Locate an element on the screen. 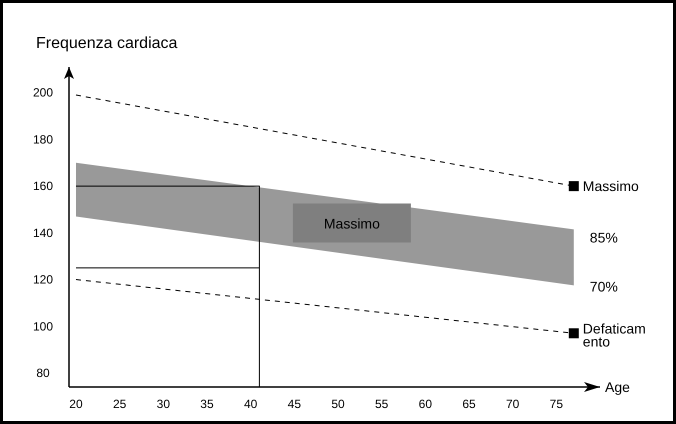  x-tick-label: 45 is located at coordinates (295, 404).